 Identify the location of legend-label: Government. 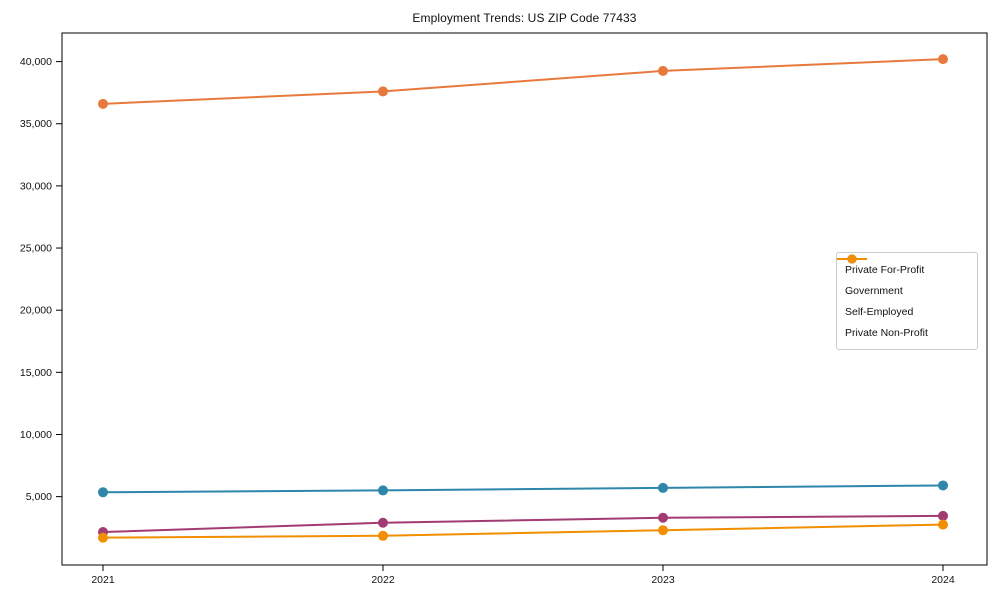
(874, 290).